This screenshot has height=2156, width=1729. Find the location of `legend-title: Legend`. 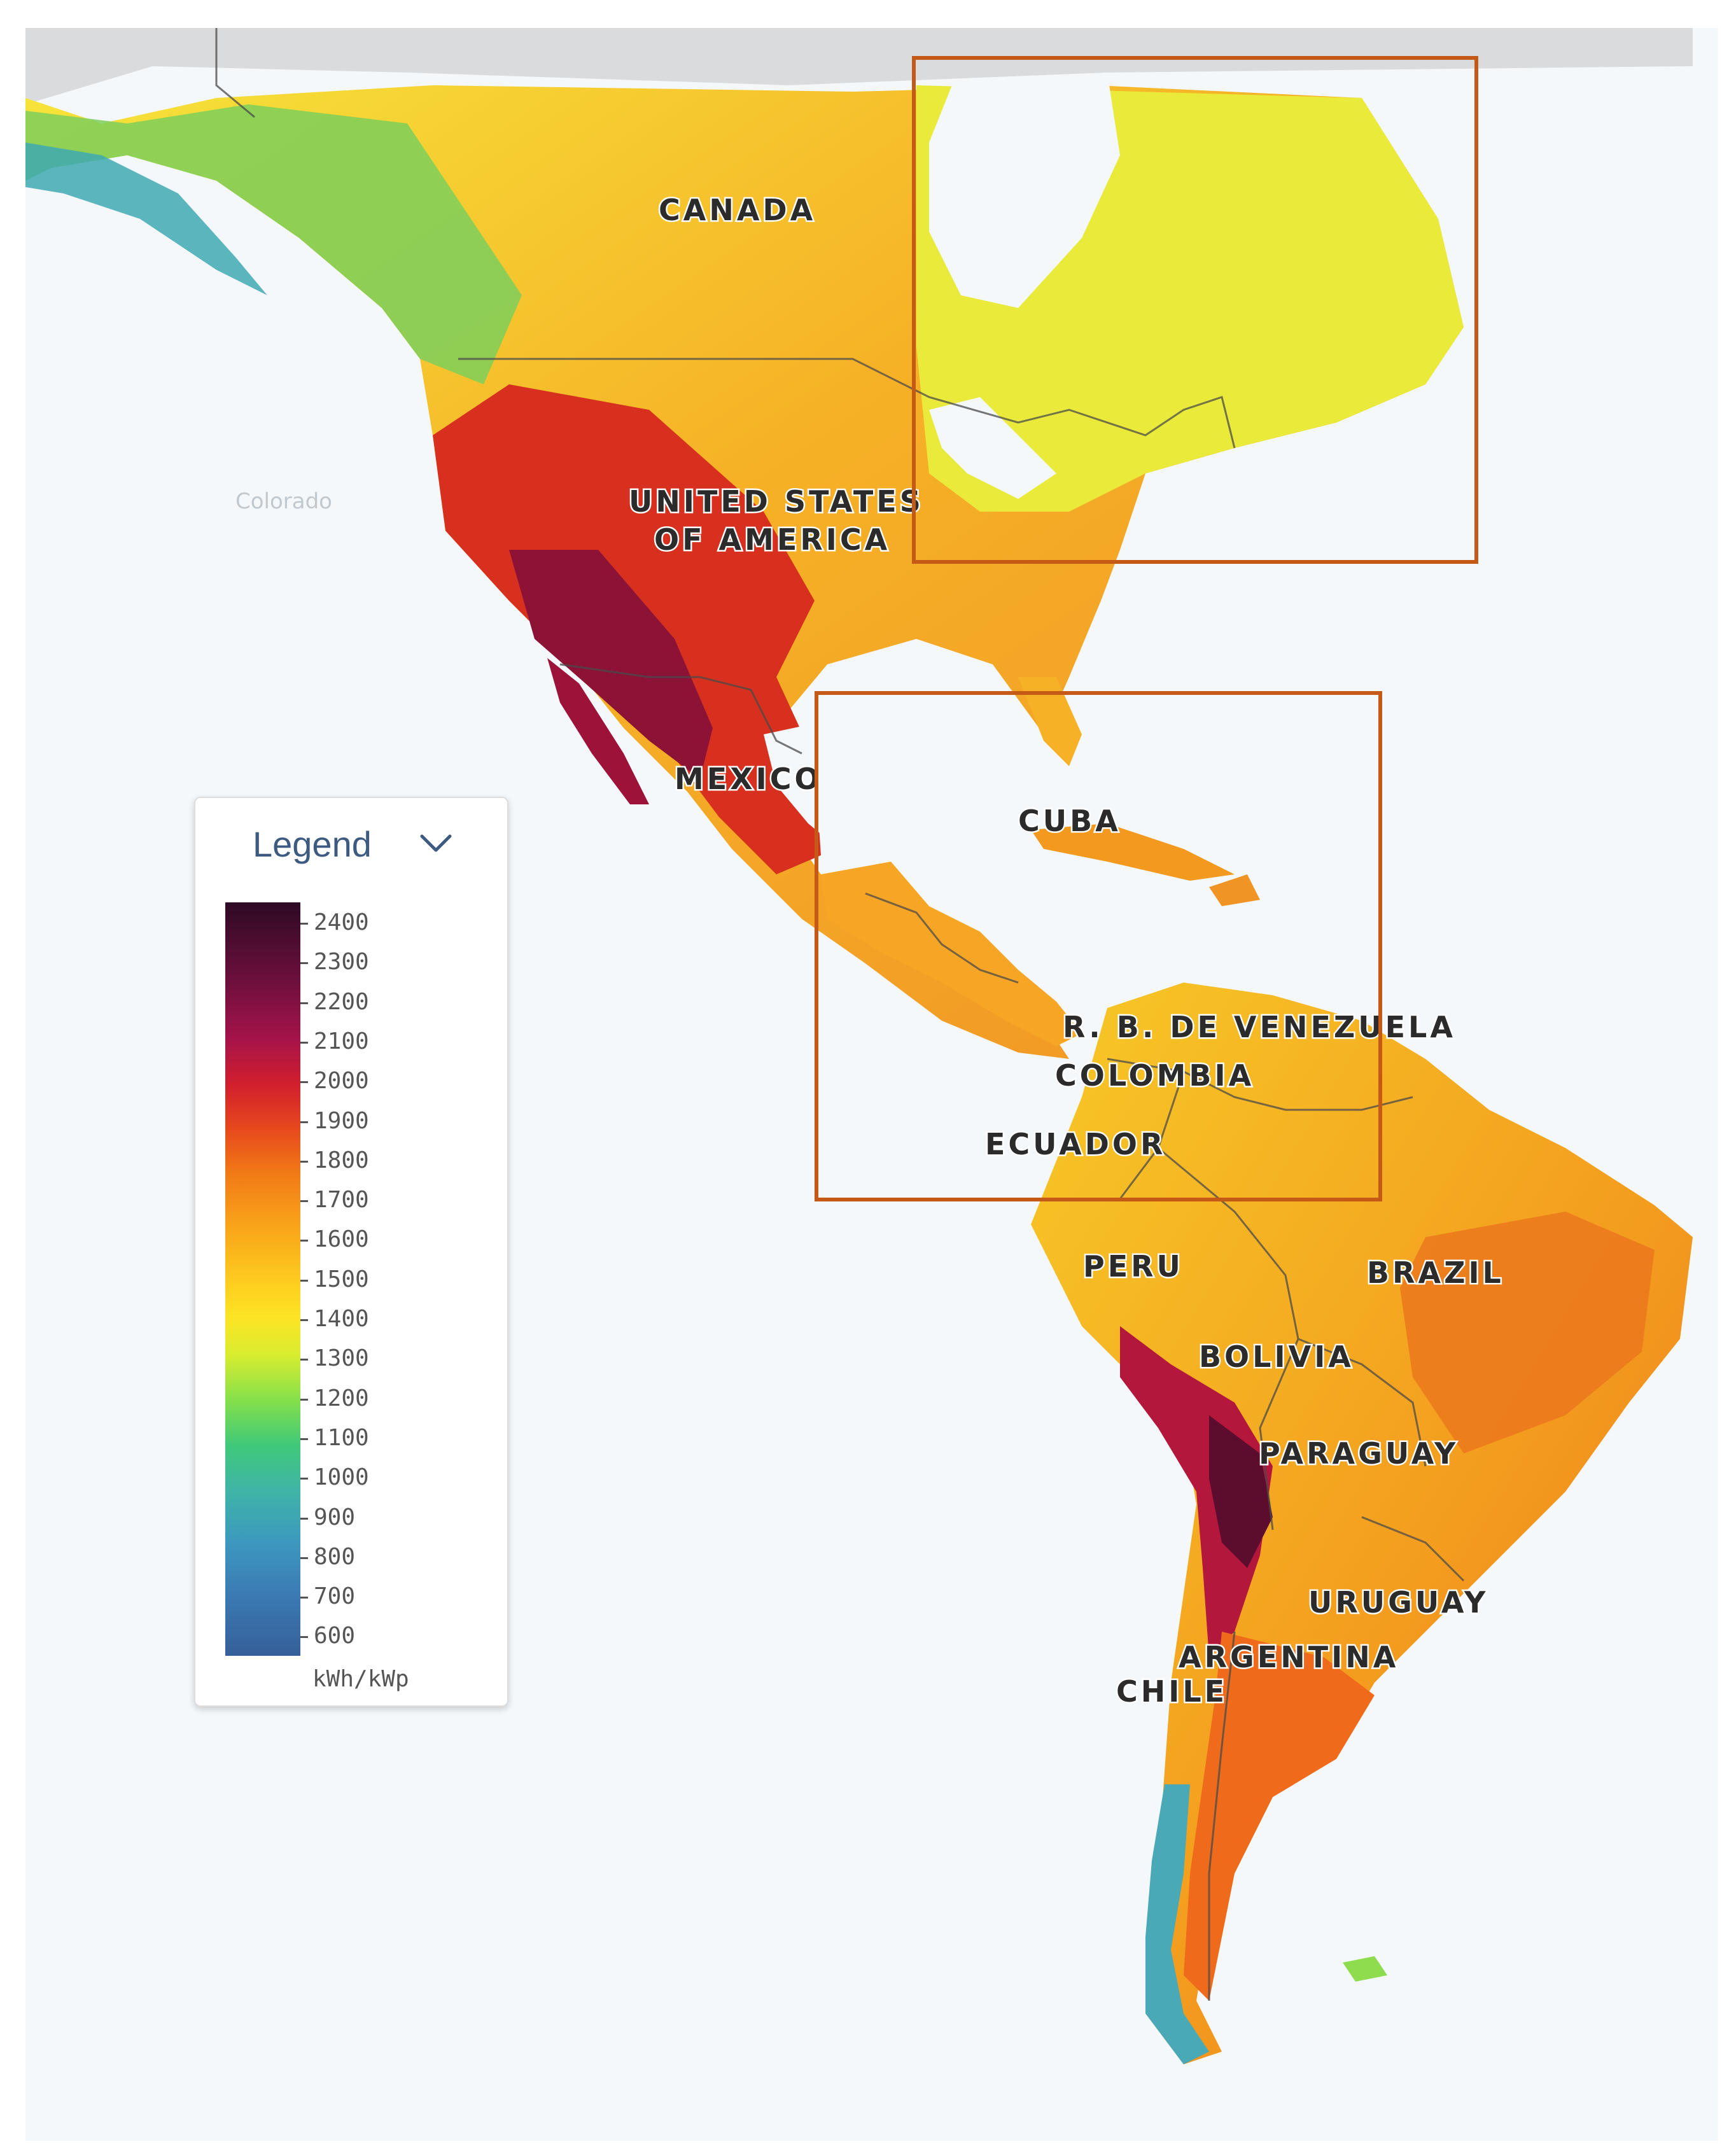

legend-title: Legend is located at coordinates (312, 844).